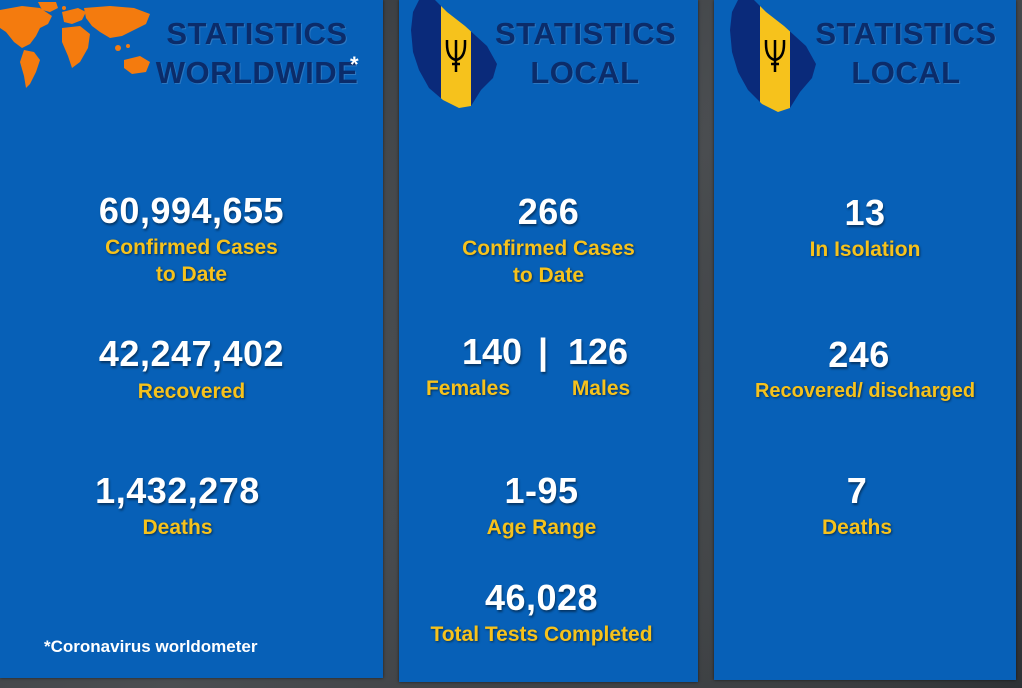  I want to click on isolation-label: In Isolation, so click(865, 249).